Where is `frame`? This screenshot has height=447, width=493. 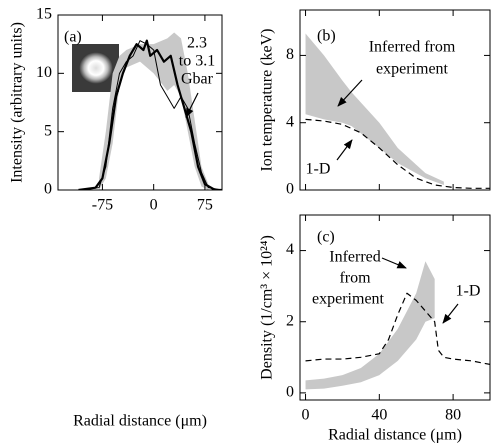 frame is located at coordinates (140, 102).